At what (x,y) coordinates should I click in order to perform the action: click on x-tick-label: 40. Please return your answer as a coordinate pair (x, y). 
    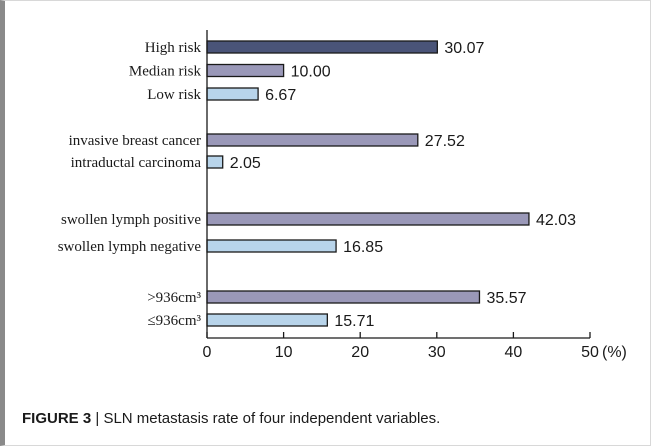
    Looking at the image, I should click on (514, 352).